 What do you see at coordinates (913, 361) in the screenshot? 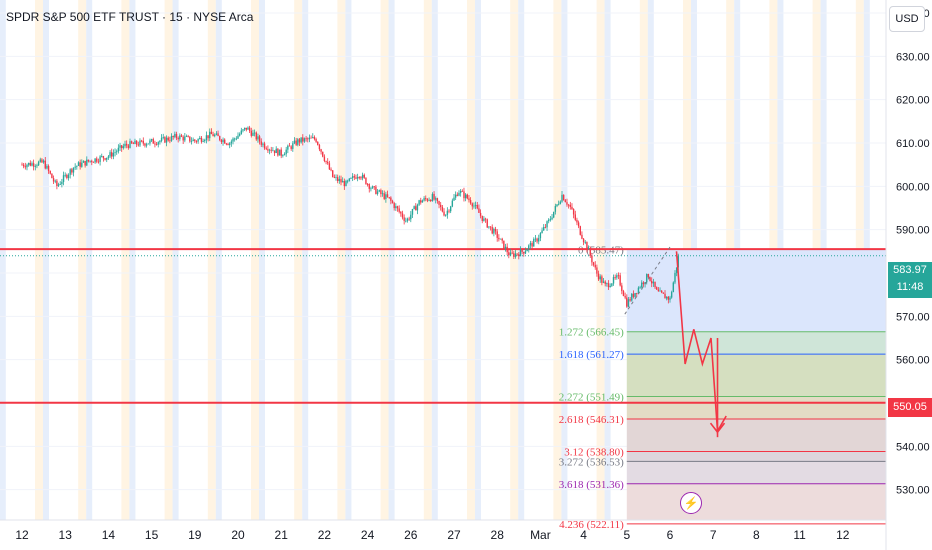
I see `y-tick-label: 560.00` at bounding box center [913, 361].